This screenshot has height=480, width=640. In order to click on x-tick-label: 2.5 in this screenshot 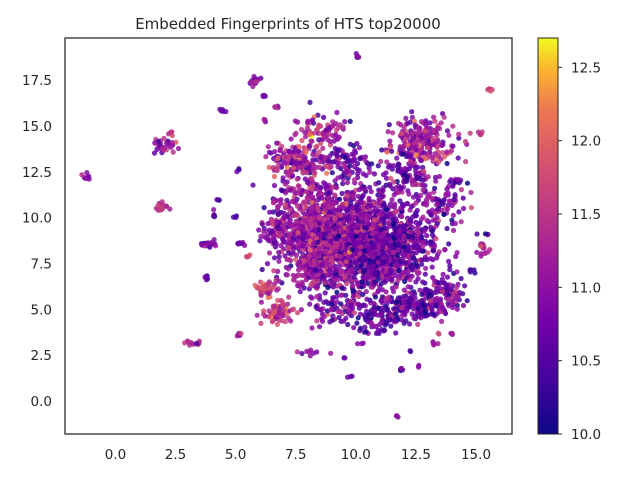, I will do `click(175, 455)`.